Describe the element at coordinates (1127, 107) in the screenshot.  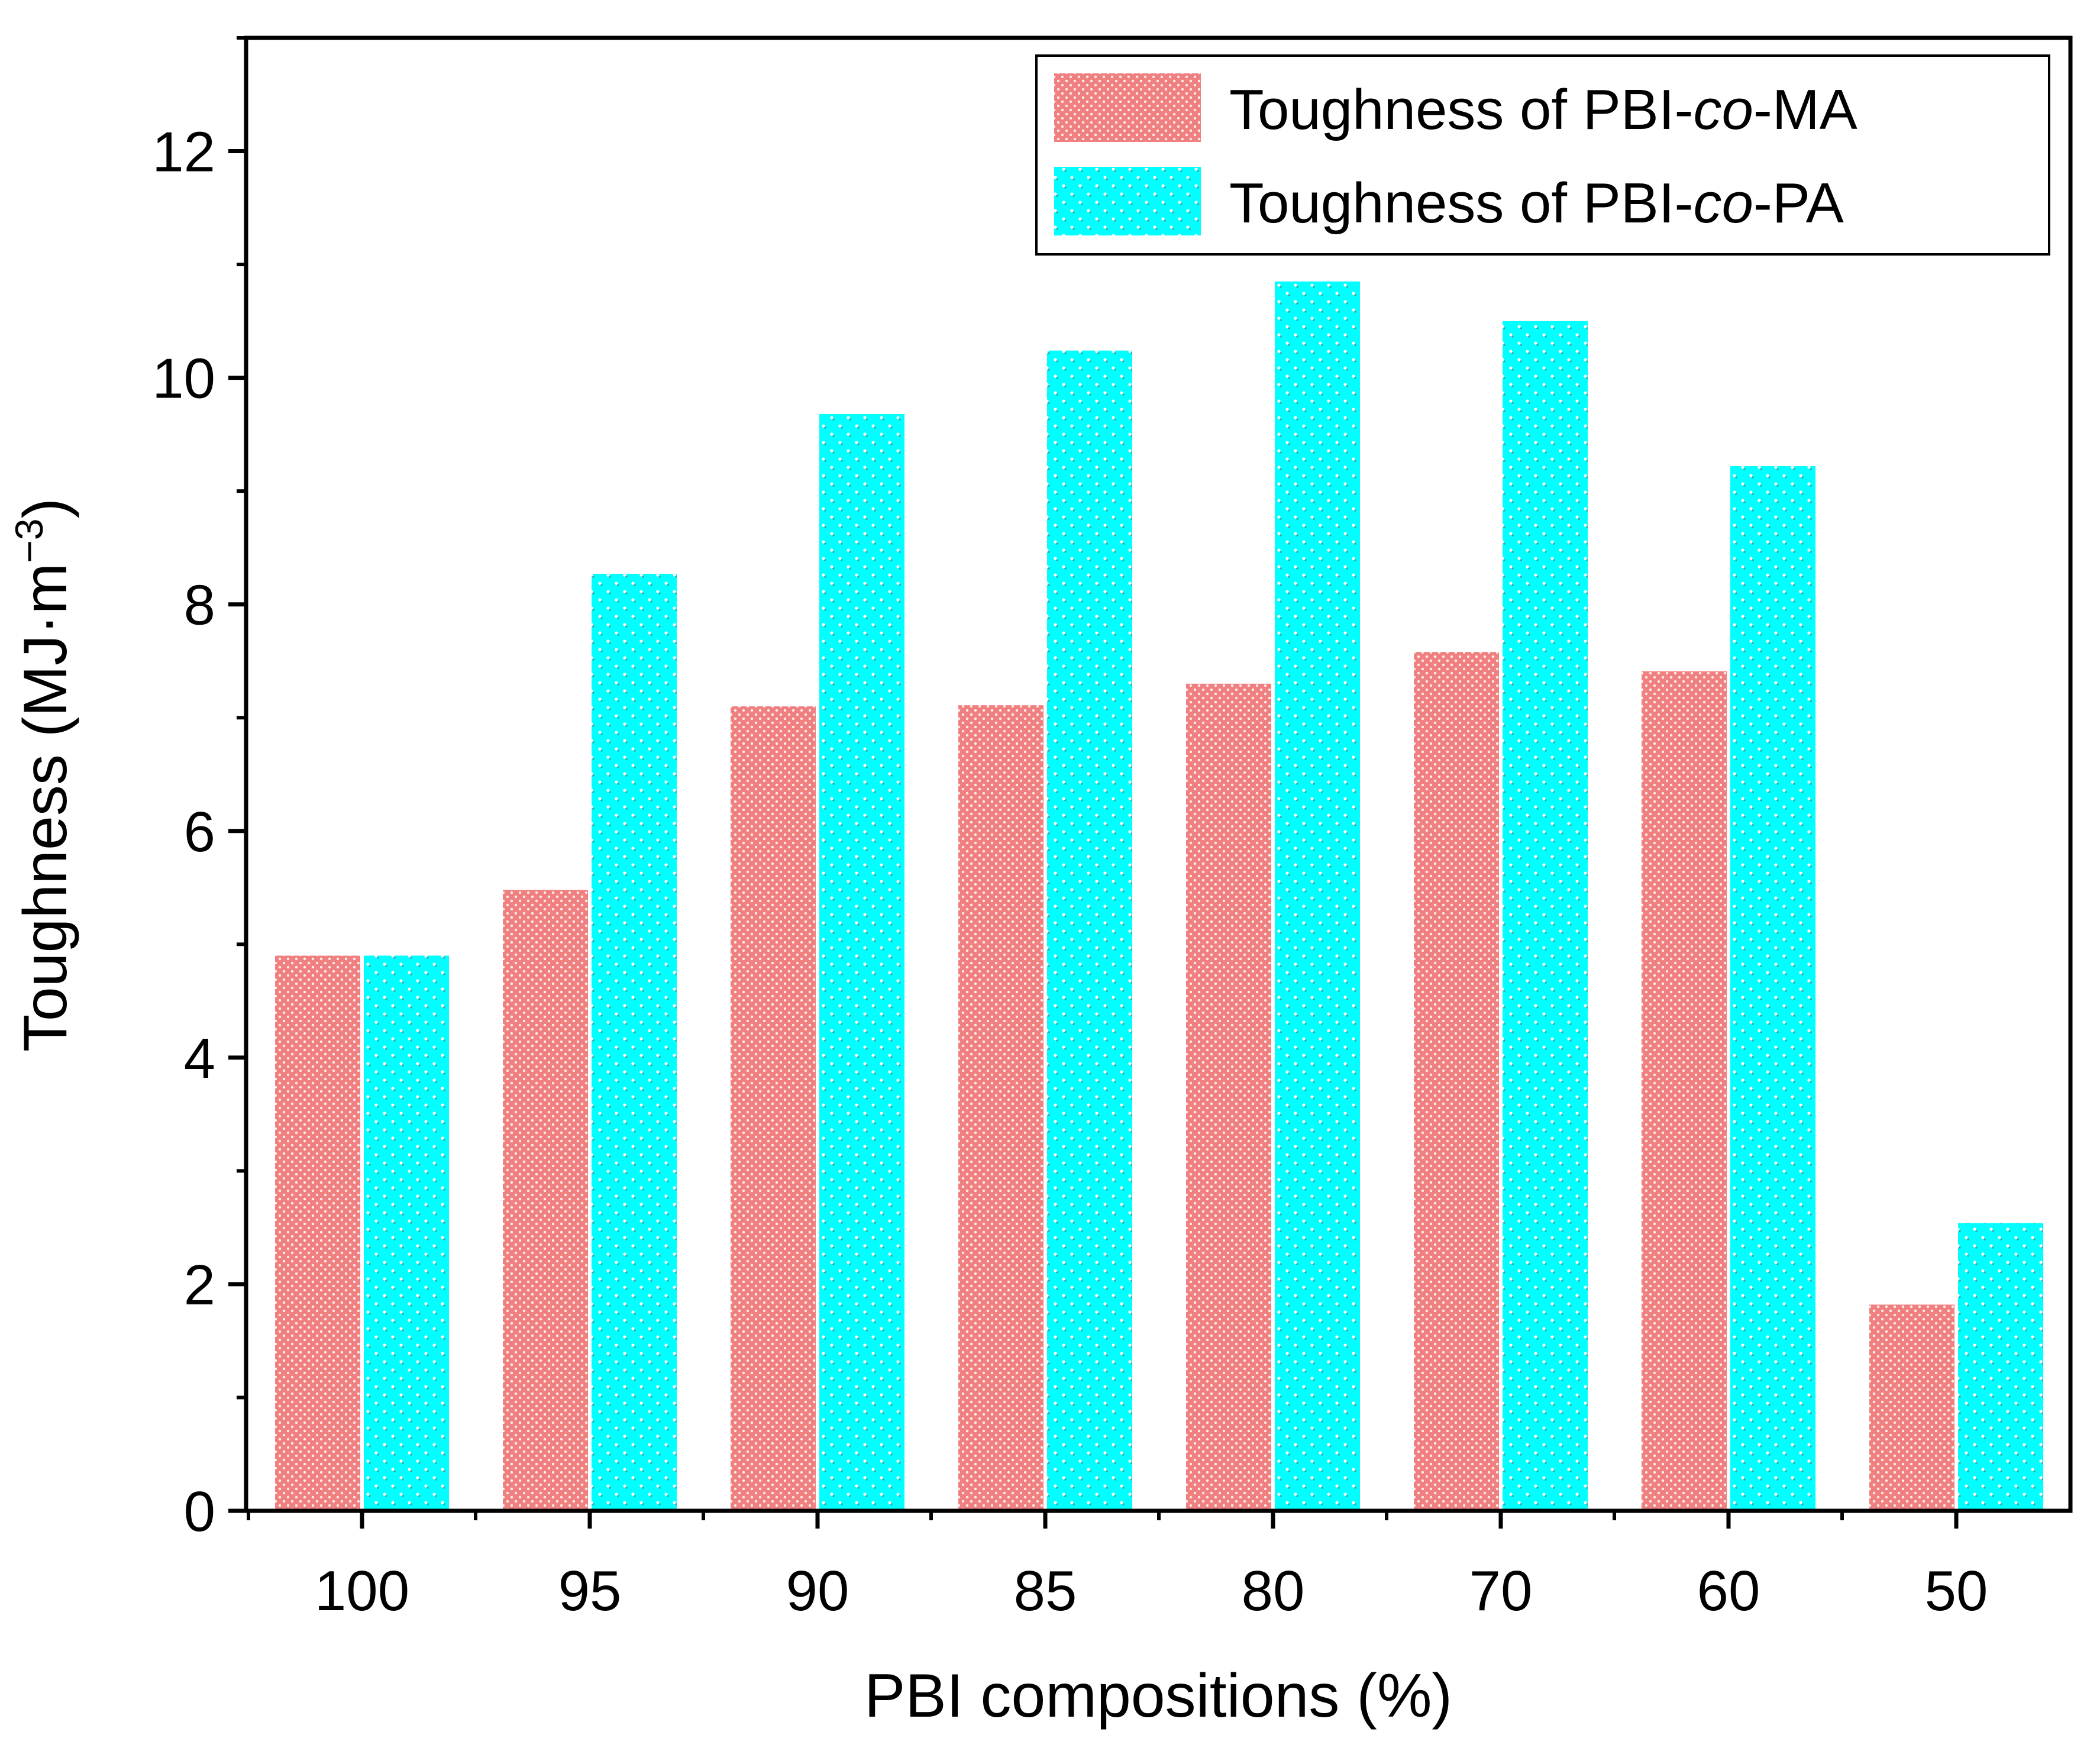
I see `legend-swatch-ma` at that location.